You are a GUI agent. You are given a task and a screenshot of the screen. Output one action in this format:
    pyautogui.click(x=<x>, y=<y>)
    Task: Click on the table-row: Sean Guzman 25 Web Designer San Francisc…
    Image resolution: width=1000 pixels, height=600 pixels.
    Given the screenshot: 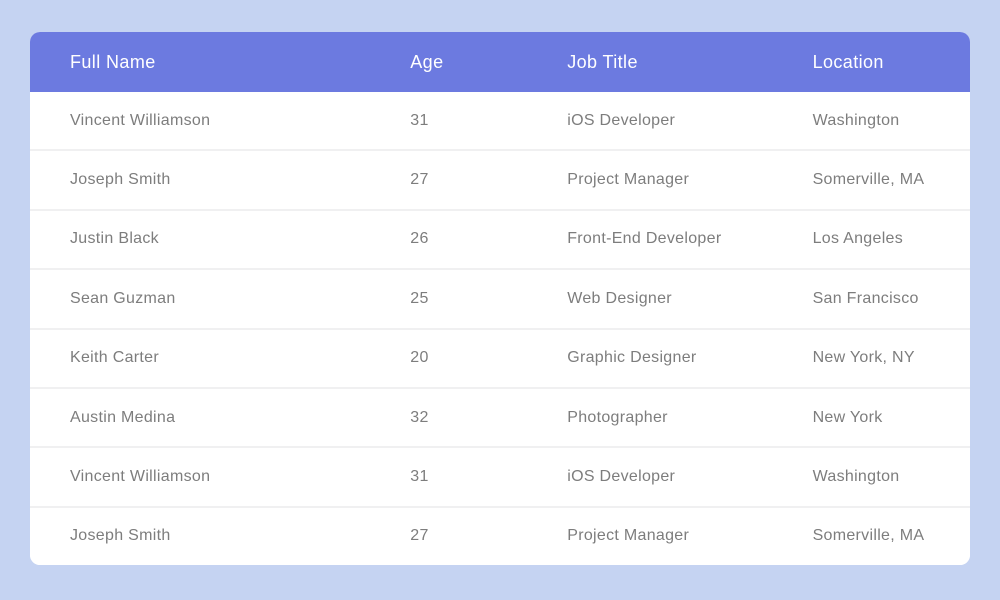 What is the action you would take?
    pyautogui.click(x=500, y=298)
    